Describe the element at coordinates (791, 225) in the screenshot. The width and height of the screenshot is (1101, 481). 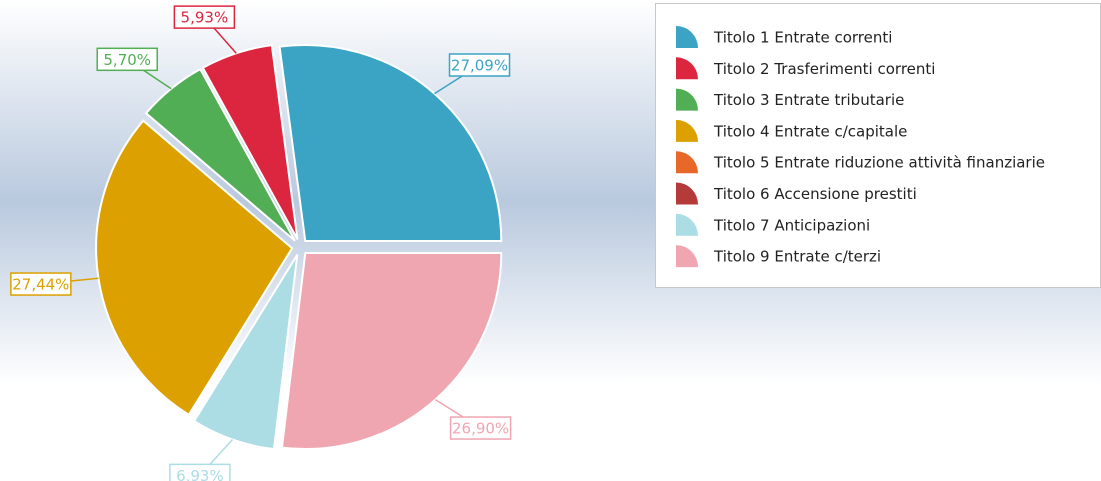
I see `legend-label: Titolo 7 Anticipazioni` at that location.